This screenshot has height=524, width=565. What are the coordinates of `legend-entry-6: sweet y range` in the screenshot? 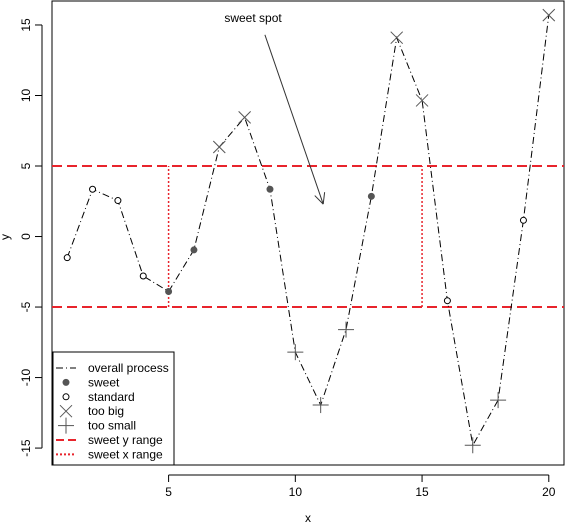 It's located at (109, 440).